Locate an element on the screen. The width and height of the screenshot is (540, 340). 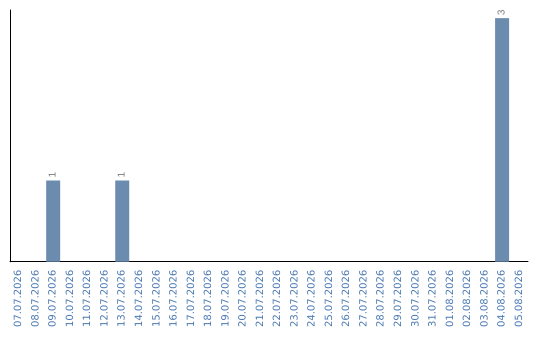
x-tick-label: 13.07.2026 is located at coordinates (122, 299).